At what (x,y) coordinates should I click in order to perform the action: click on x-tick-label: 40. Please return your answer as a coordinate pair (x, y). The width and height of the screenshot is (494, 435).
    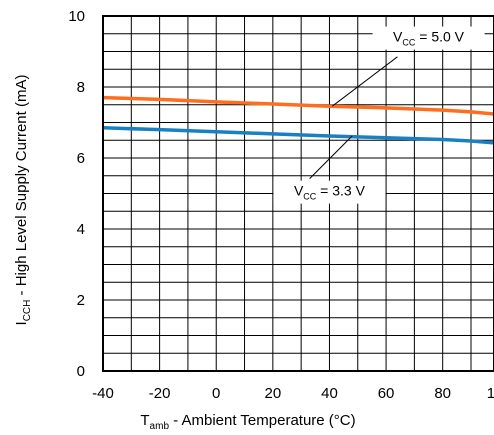
    Looking at the image, I should click on (329, 393).